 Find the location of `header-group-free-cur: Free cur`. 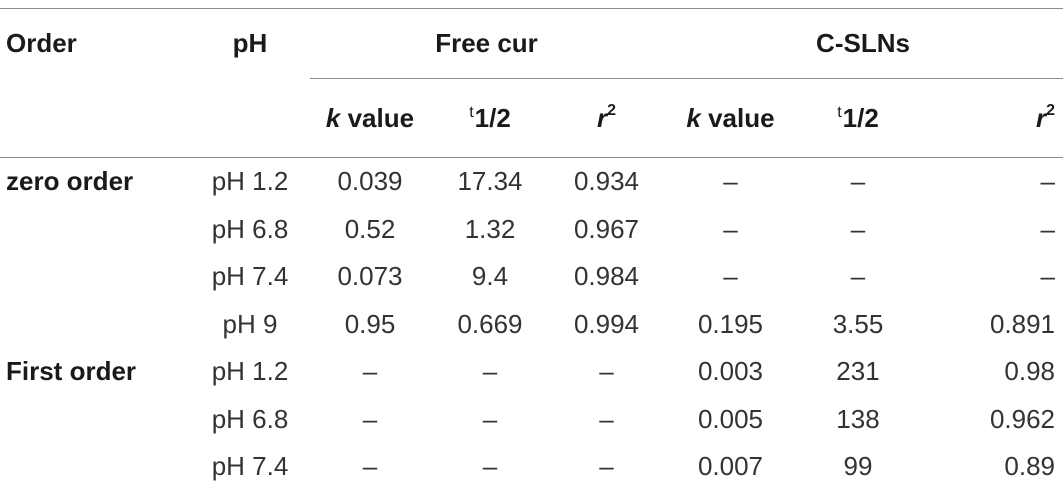

header-group-free-cur: Free cur is located at coordinates (486, 43).